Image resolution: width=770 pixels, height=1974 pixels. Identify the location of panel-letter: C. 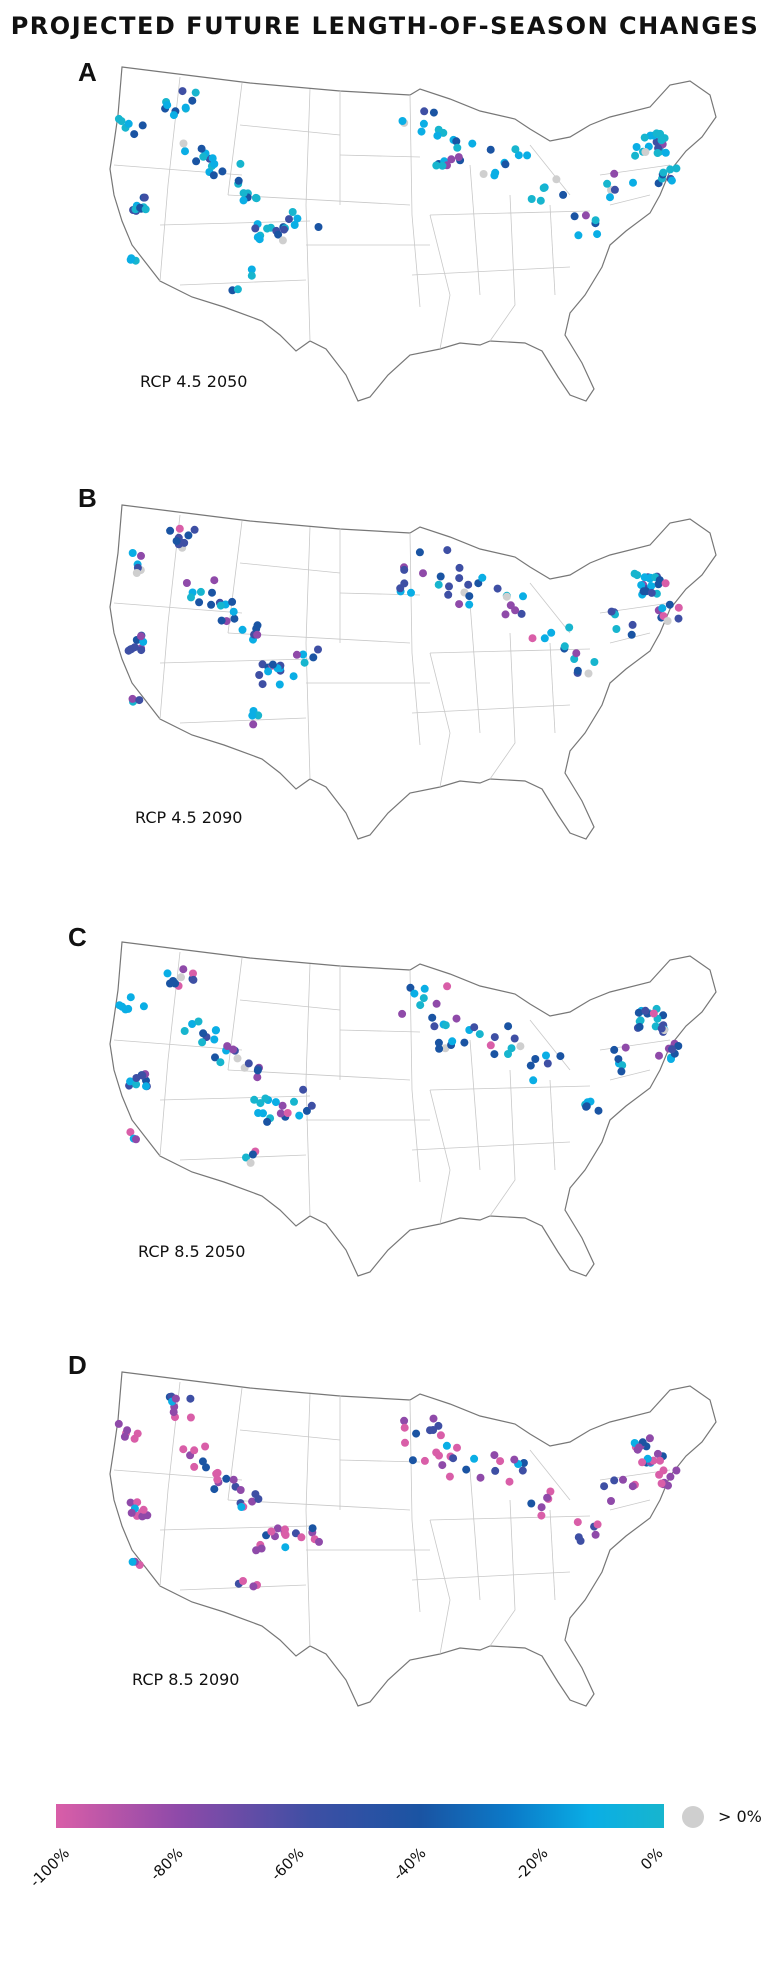
(77, 937).